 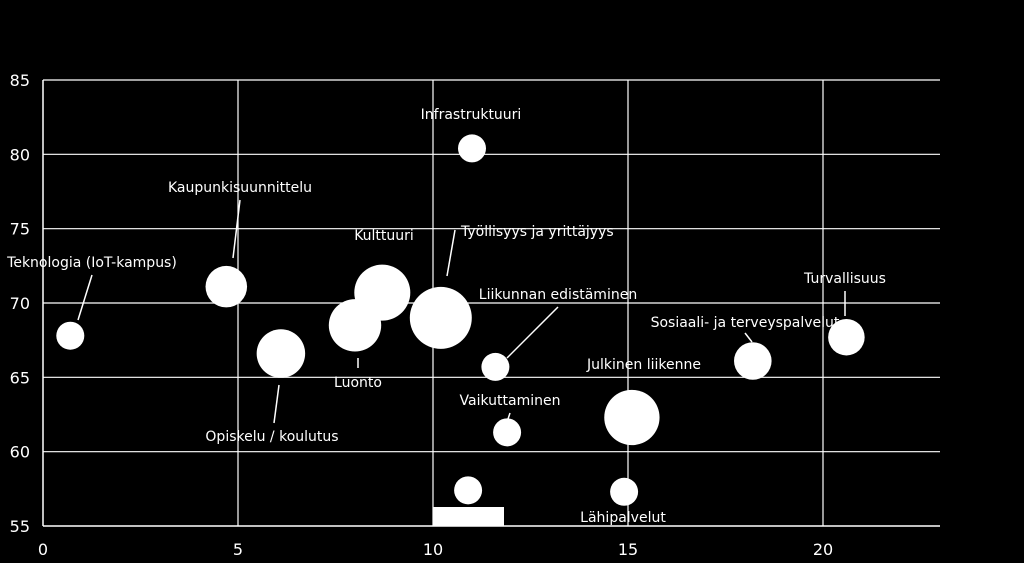 What do you see at coordinates (43, 549) in the screenshot?
I see `x-tick-label: 0` at bounding box center [43, 549].